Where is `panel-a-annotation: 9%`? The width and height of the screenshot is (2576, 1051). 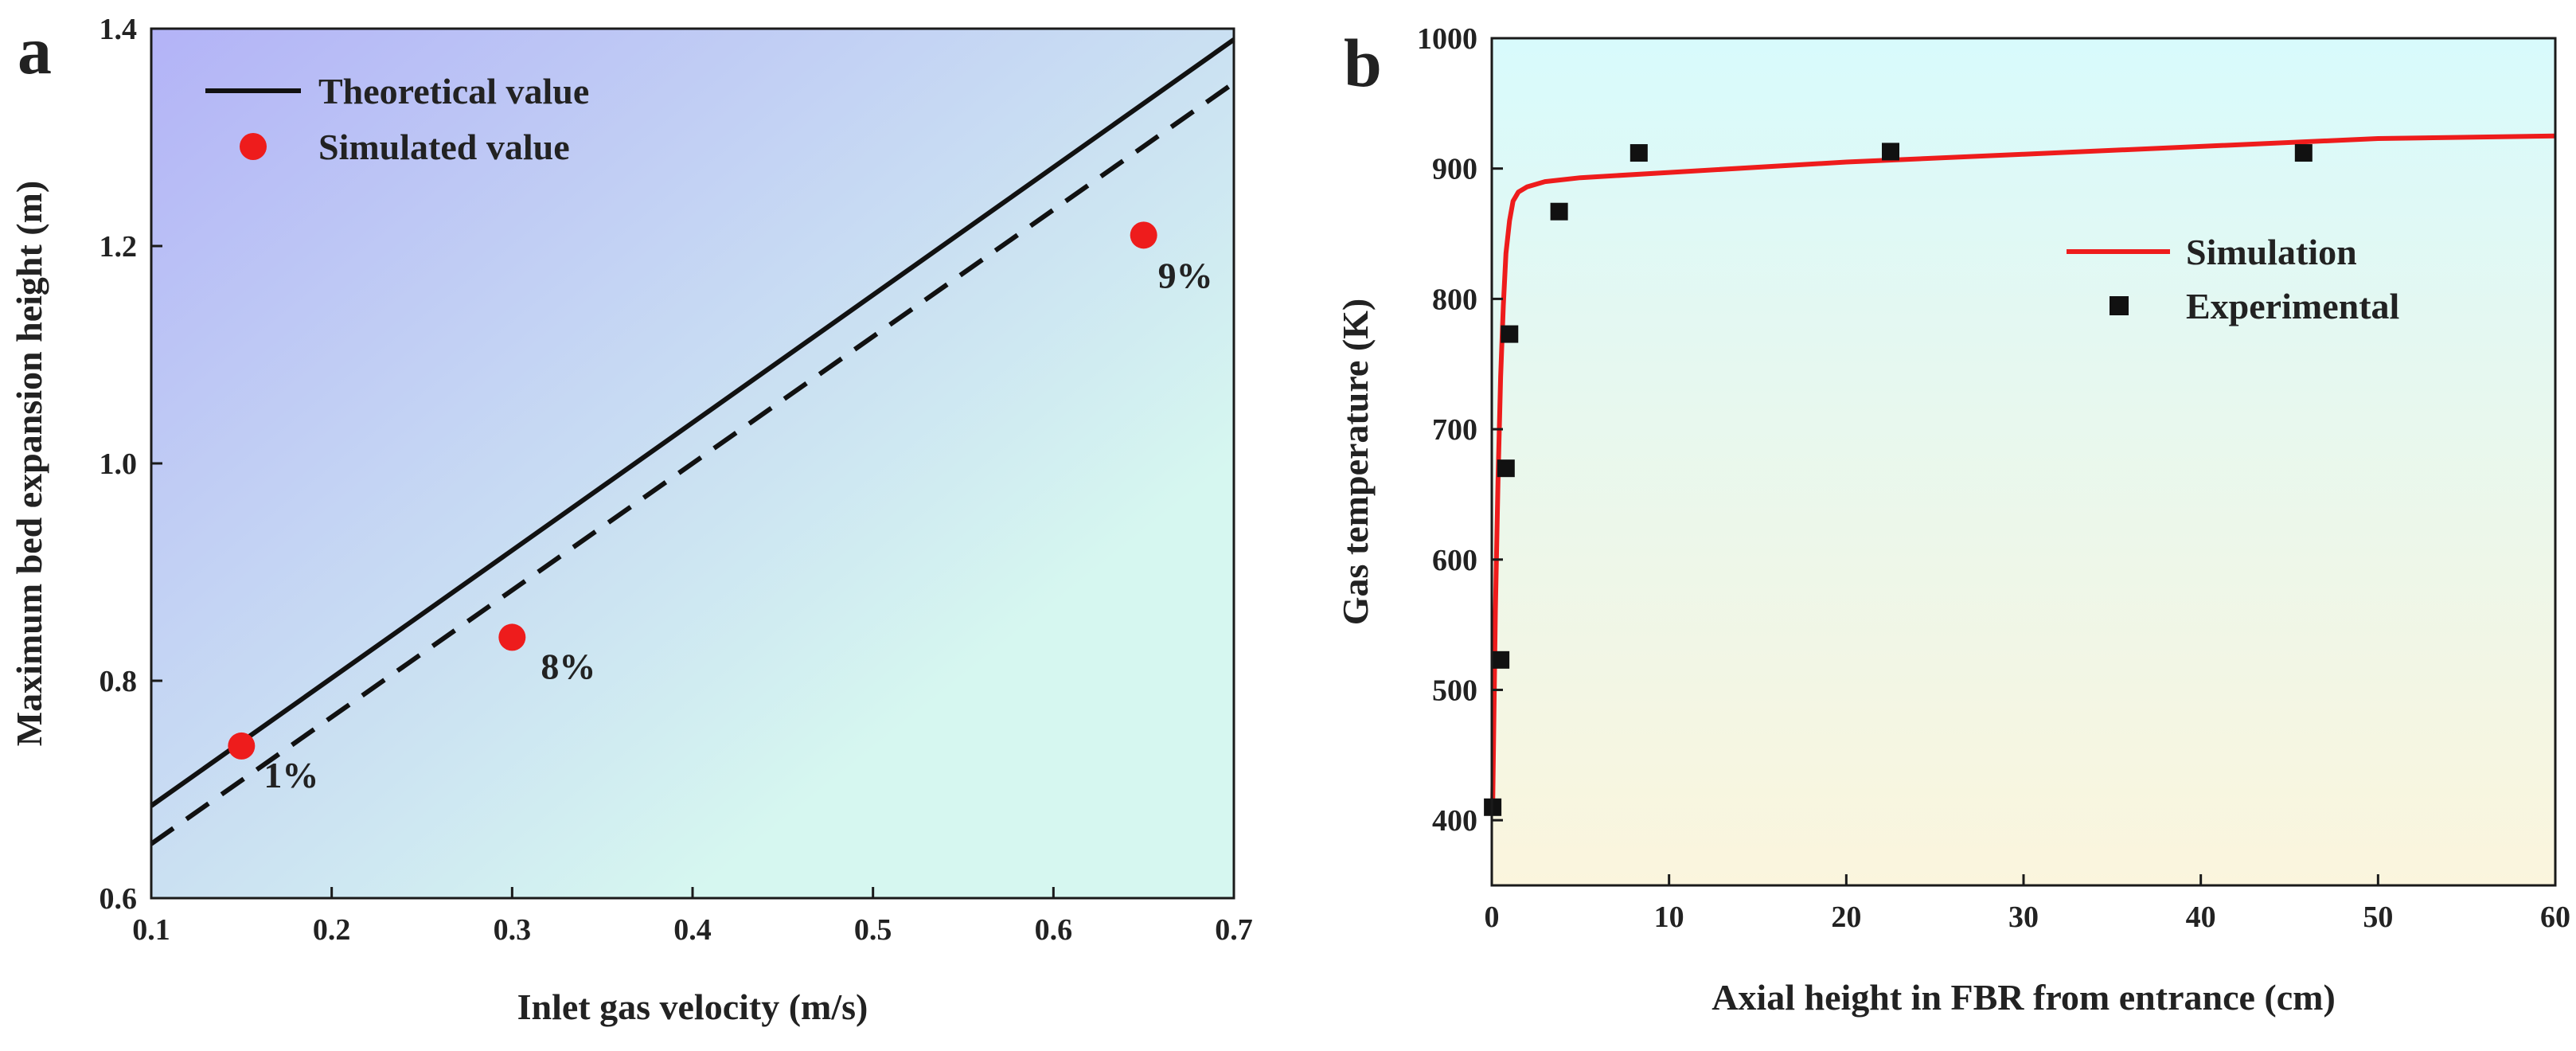
panel-a-annotation: 9% is located at coordinates (1185, 275).